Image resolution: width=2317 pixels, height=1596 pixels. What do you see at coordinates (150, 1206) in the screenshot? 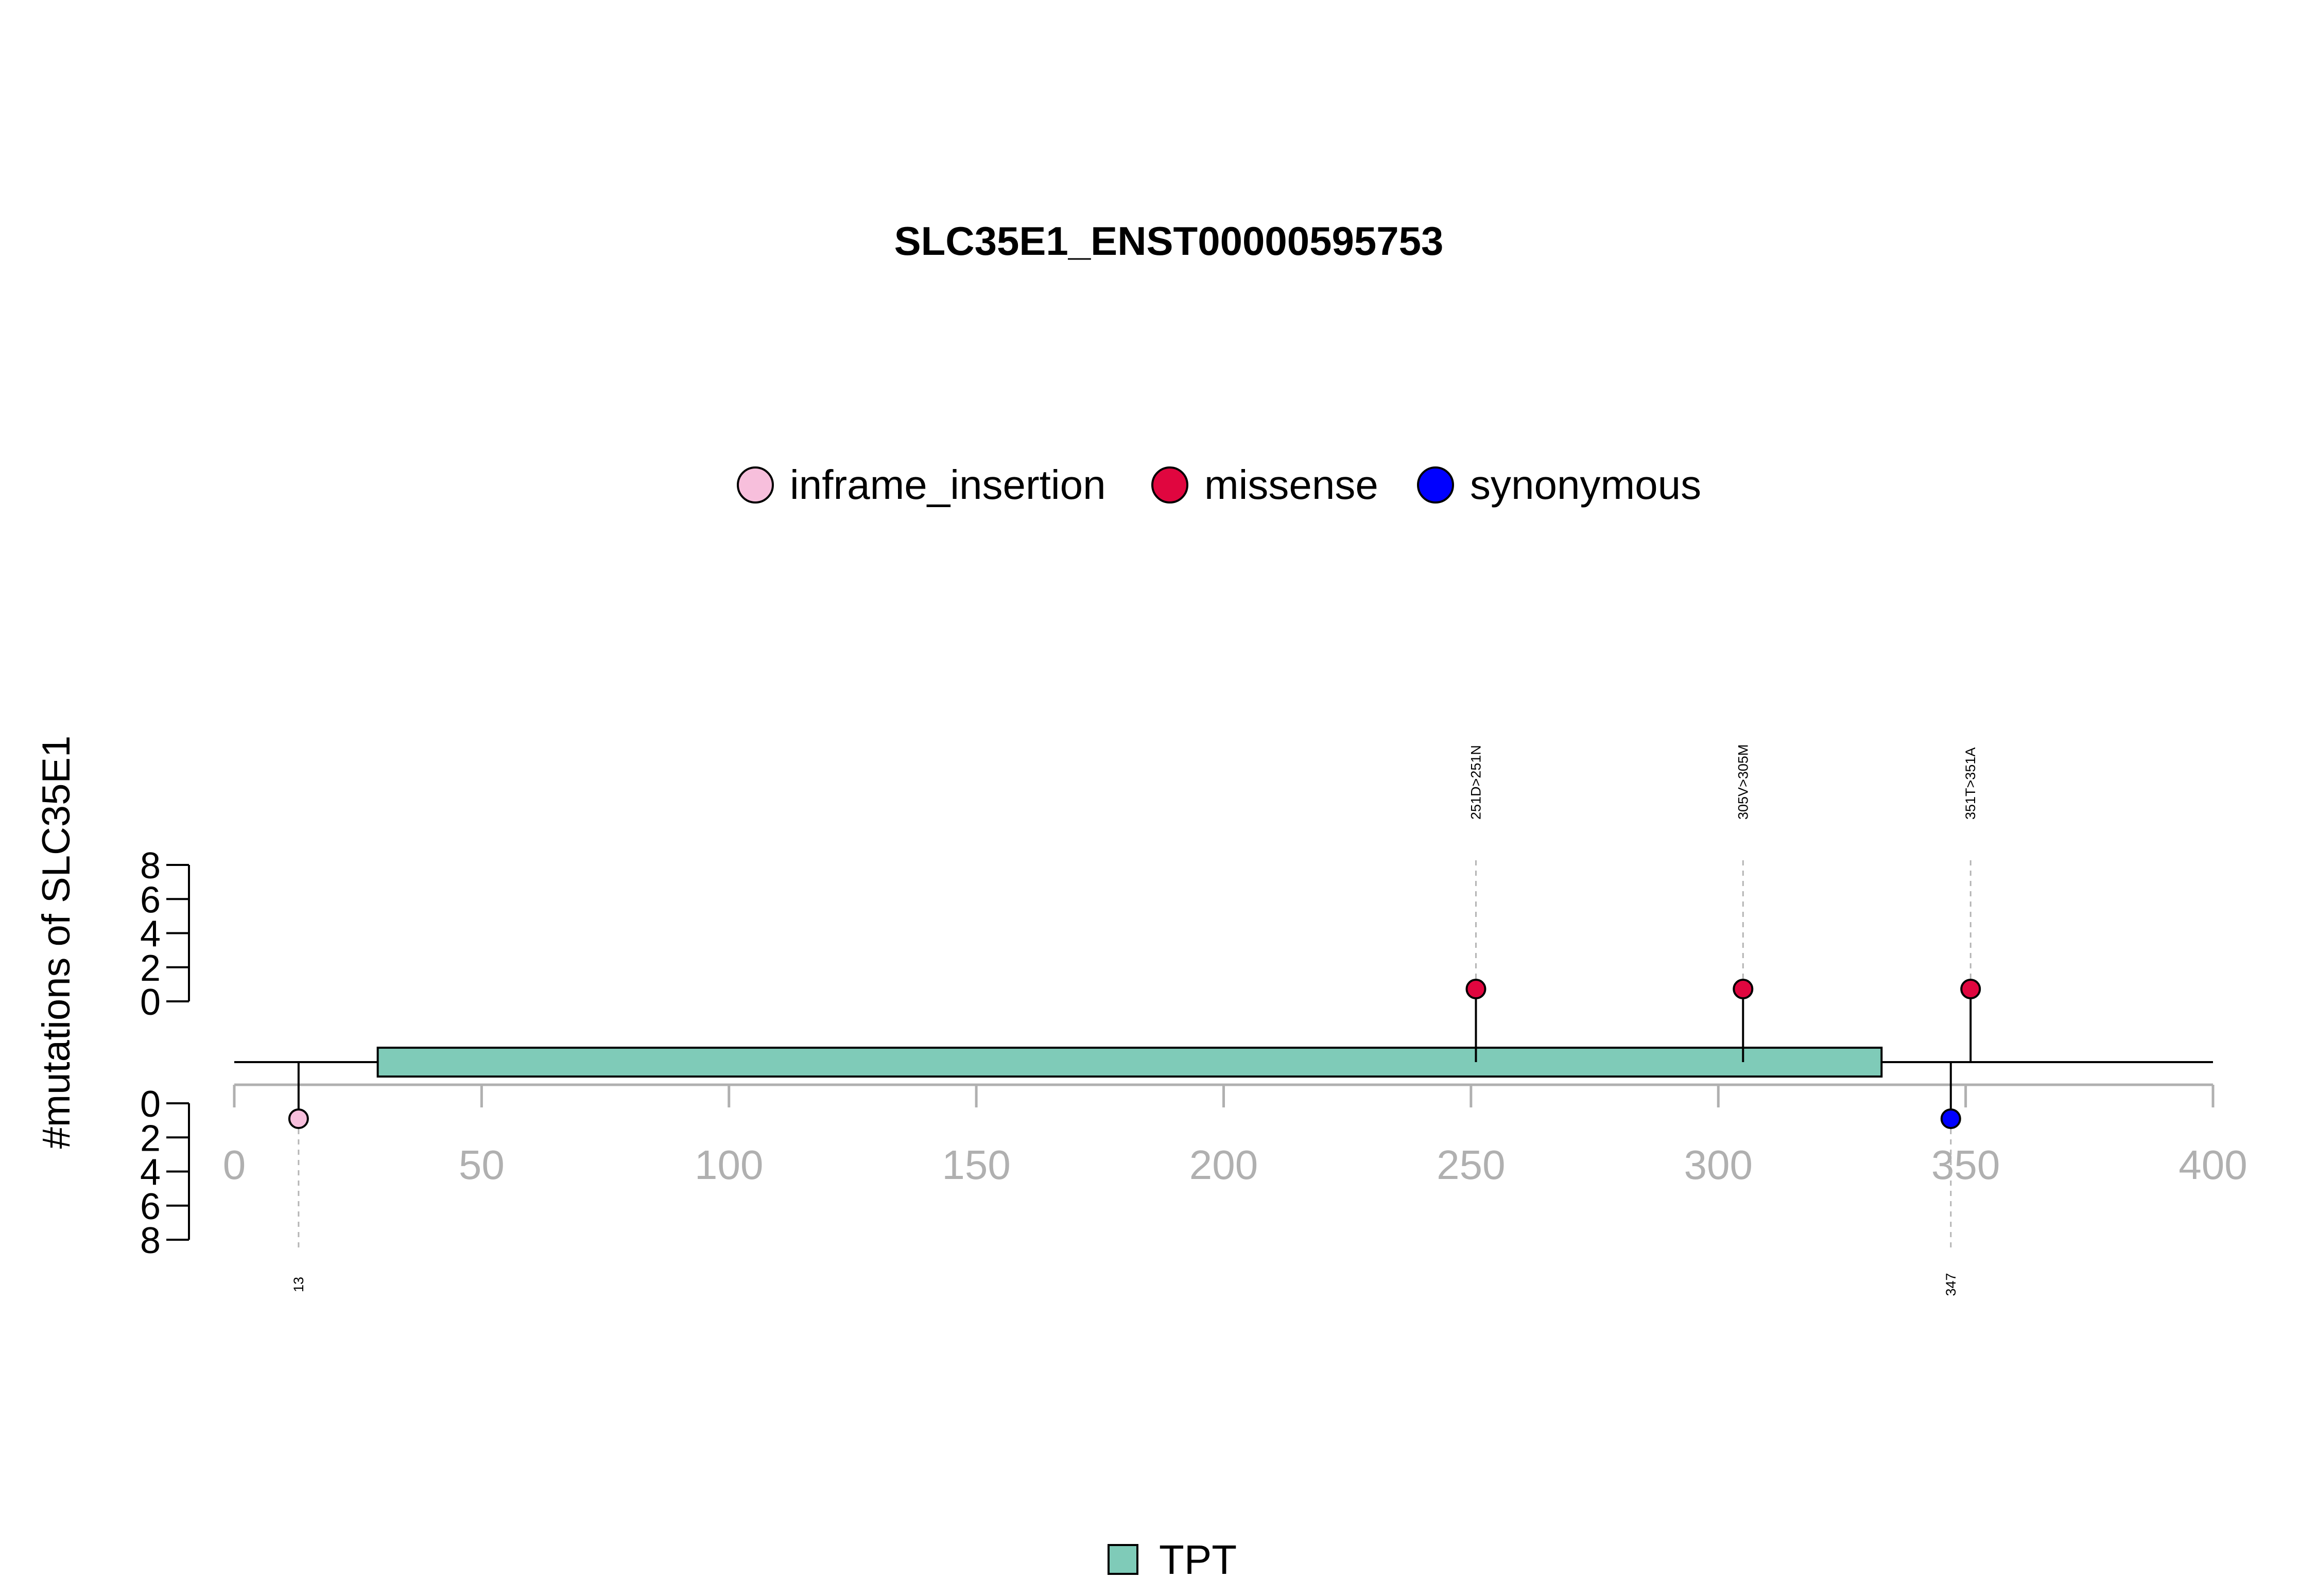
I see `y-tick-label-bottom-6: 6` at bounding box center [150, 1206].